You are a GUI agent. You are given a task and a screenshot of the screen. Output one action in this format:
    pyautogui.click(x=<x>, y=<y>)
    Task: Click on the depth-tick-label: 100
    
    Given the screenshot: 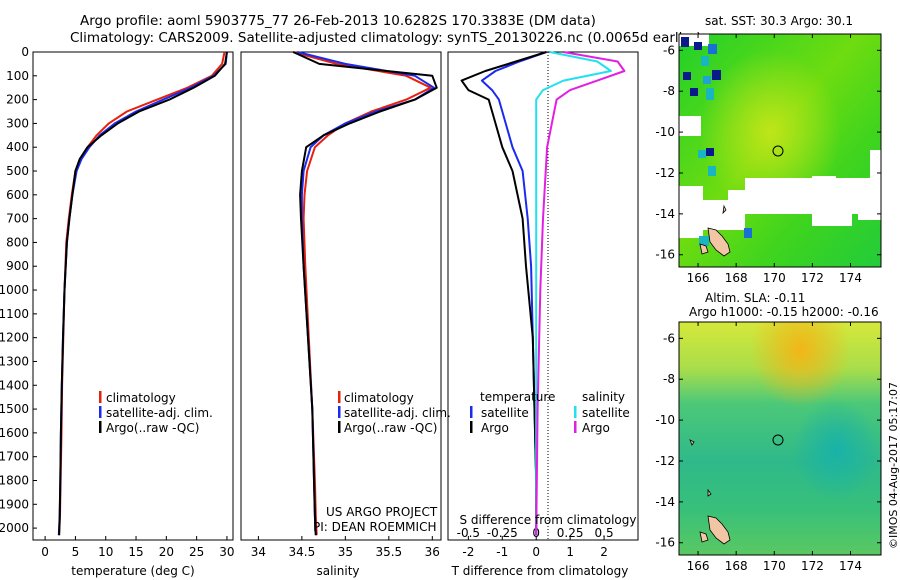 What is the action you would take?
    pyautogui.click(x=17, y=76)
    